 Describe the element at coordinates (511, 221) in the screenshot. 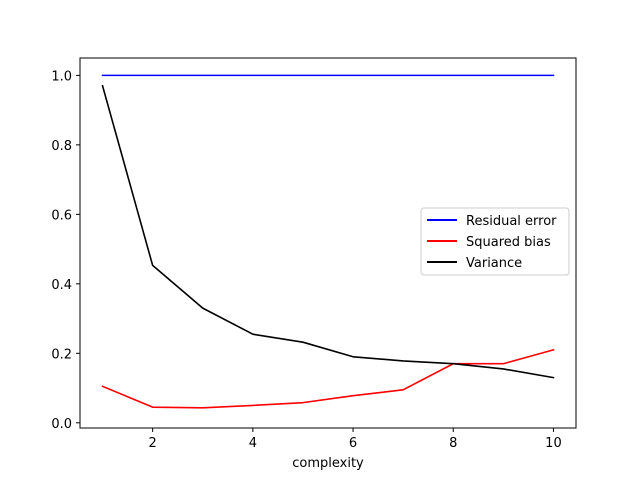

I see `legend-label-residual-error: Residual error` at that location.